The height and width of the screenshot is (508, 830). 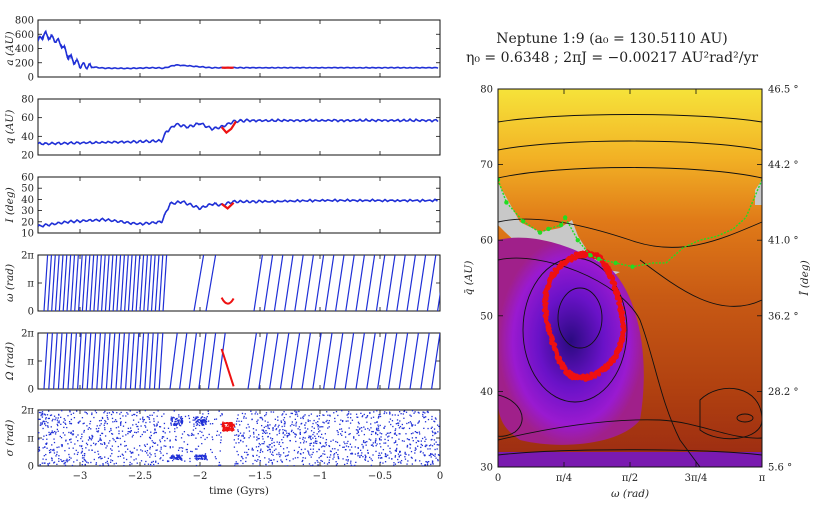 What do you see at coordinates (506, 202) in the screenshot?
I see `green-boundary-point` at bounding box center [506, 202].